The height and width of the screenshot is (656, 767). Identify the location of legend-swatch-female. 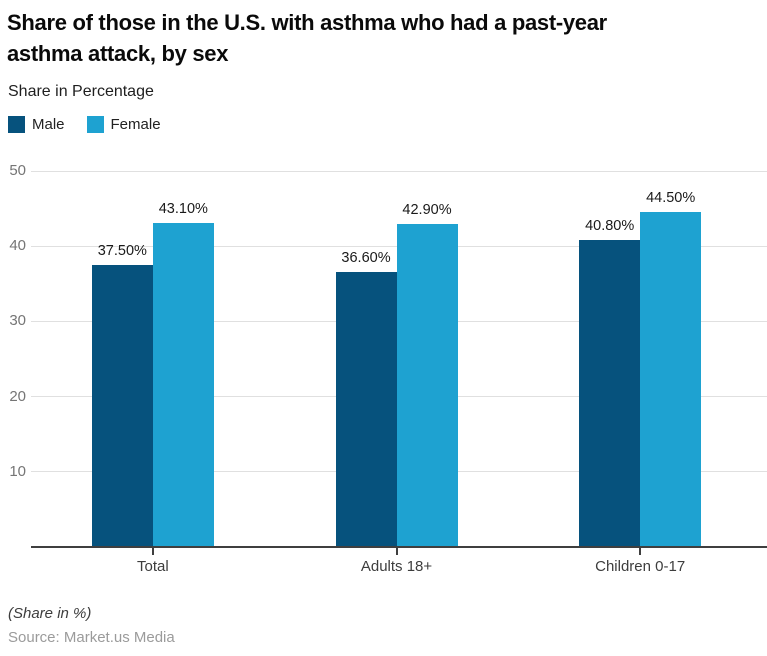
(95, 124).